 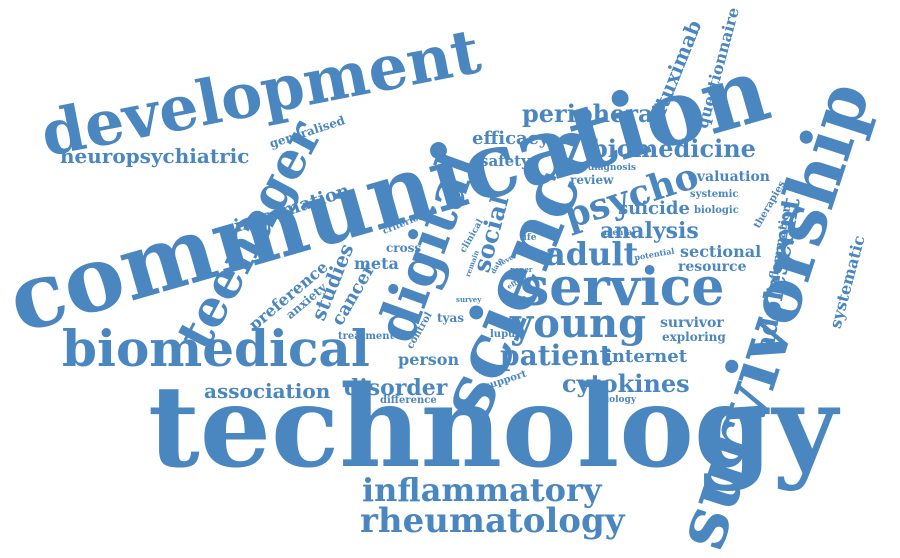 I want to click on word-cross: cross, so click(x=404, y=248).